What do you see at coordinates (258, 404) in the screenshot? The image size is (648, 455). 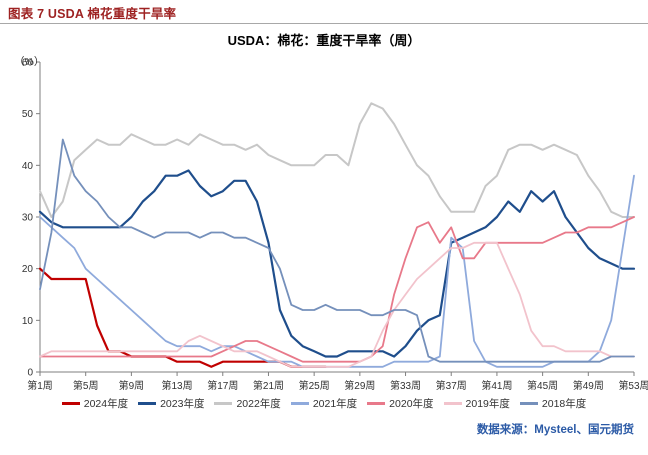 I see `legend-label-2022: 2022年度` at bounding box center [258, 404].